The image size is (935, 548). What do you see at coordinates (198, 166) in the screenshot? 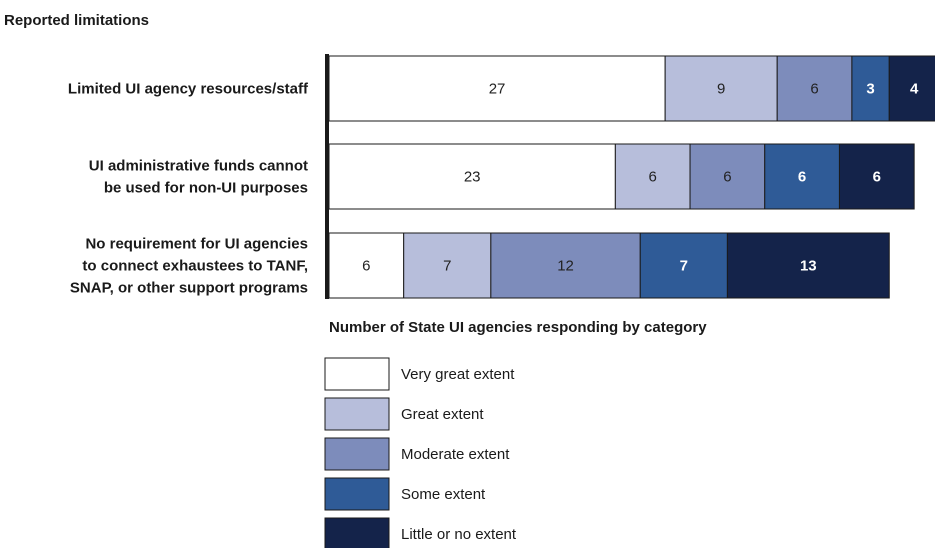
I see `category-label: UI administrative funds cannot` at bounding box center [198, 166].